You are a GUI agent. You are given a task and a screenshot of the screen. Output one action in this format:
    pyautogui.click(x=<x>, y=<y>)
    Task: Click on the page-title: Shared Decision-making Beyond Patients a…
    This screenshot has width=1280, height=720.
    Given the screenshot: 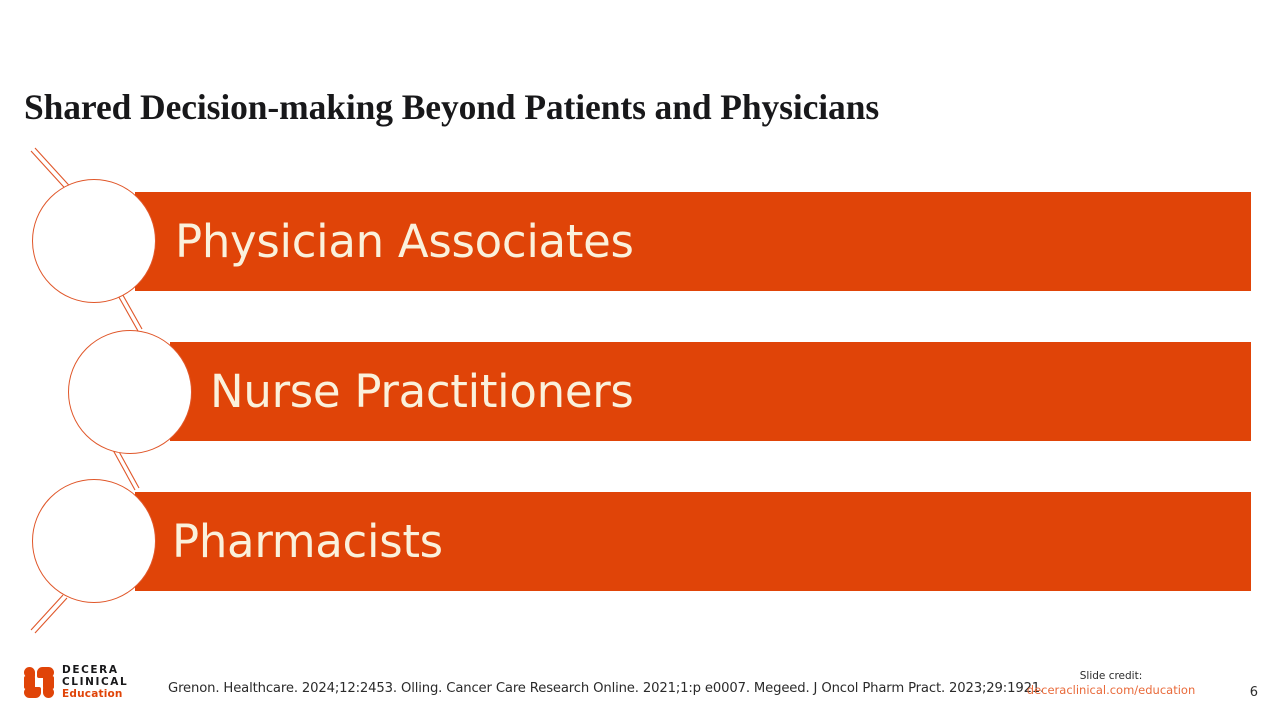 What is the action you would take?
    pyautogui.click(x=452, y=106)
    